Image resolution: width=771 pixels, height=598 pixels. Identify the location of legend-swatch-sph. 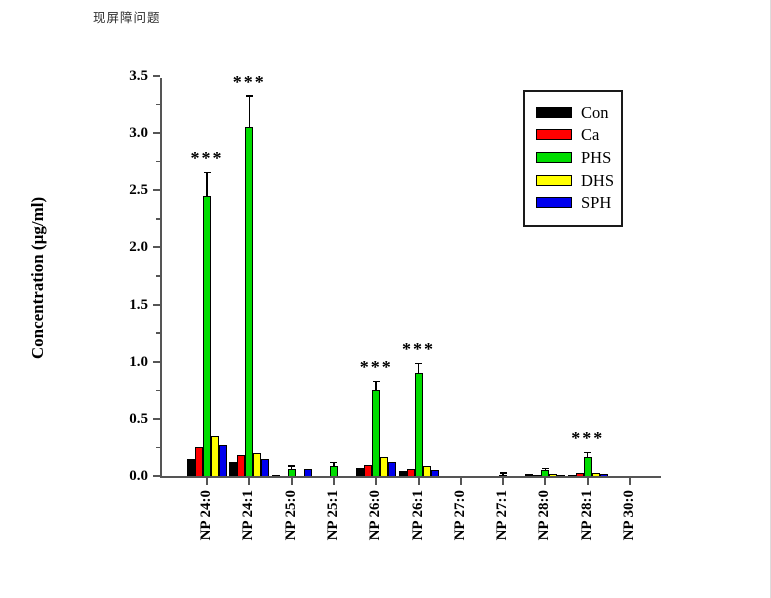
(554, 203).